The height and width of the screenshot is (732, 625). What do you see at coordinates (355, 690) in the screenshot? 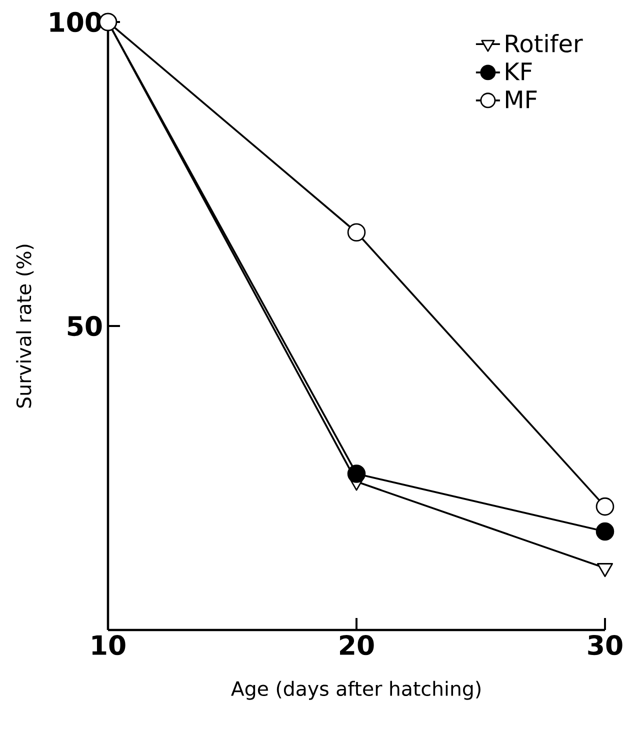
I see `x-axis-title: Age (days after hatching)` at bounding box center [355, 690].